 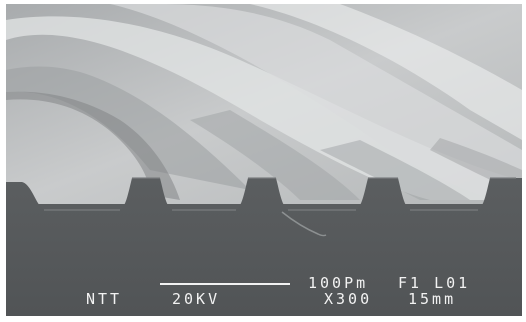 What do you see at coordinates (338, 283) in the screenshot?
I see `databar-scale-label: 100Pm` at bounding box center [338, 283].